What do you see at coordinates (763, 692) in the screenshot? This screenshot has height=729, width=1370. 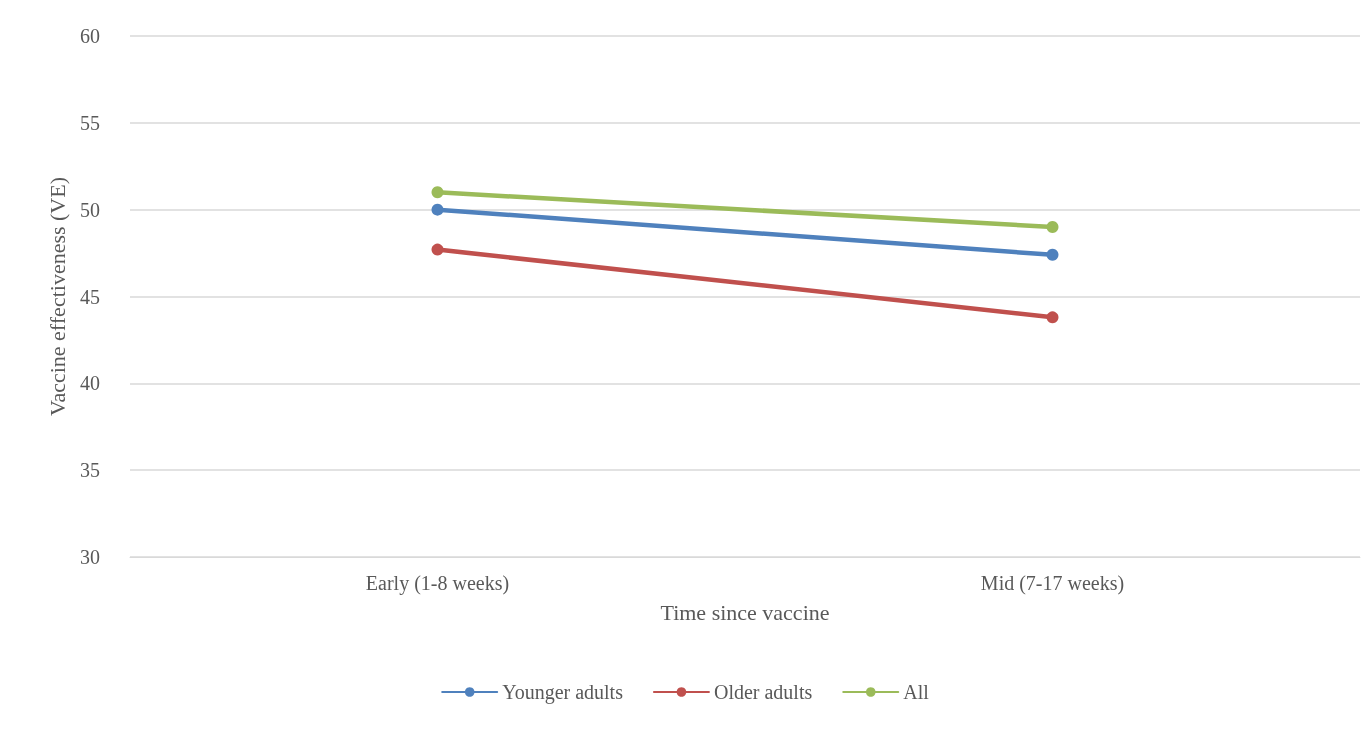 I see `legend-label: Older adults` at bounding box center [763, 692].